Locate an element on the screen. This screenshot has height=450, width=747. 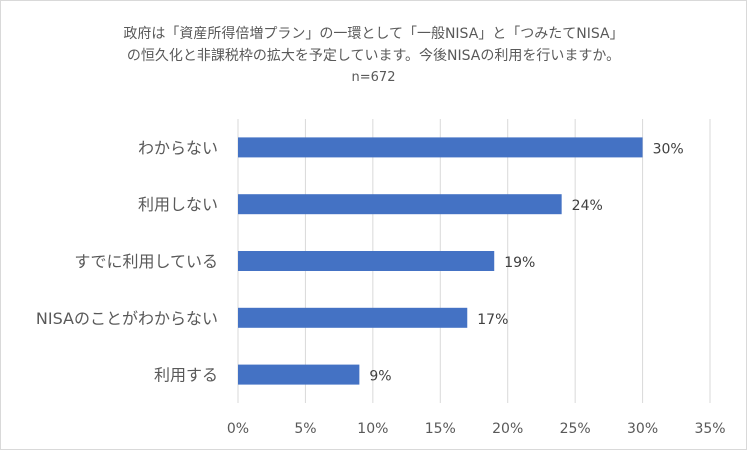
x-tick-label: 30% is located at coordinates (642, 429).